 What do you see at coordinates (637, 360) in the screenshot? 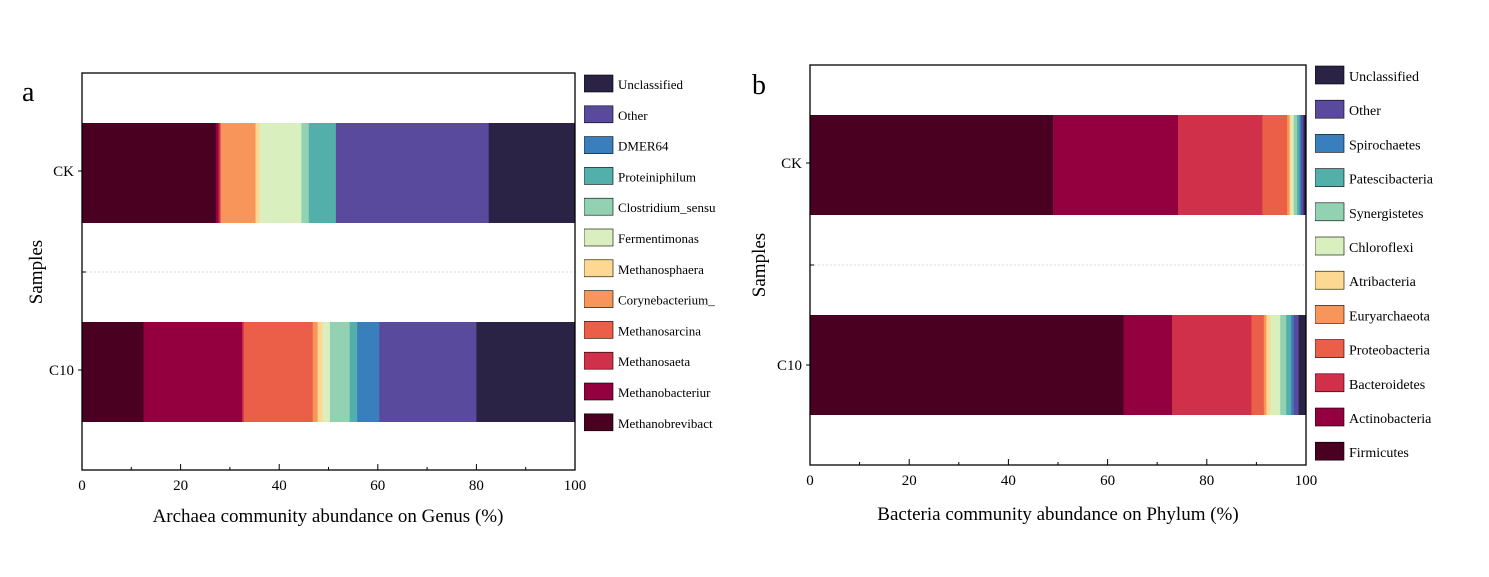
I see `legend-item: Methanosaeta` at bounding box center [637, 360].